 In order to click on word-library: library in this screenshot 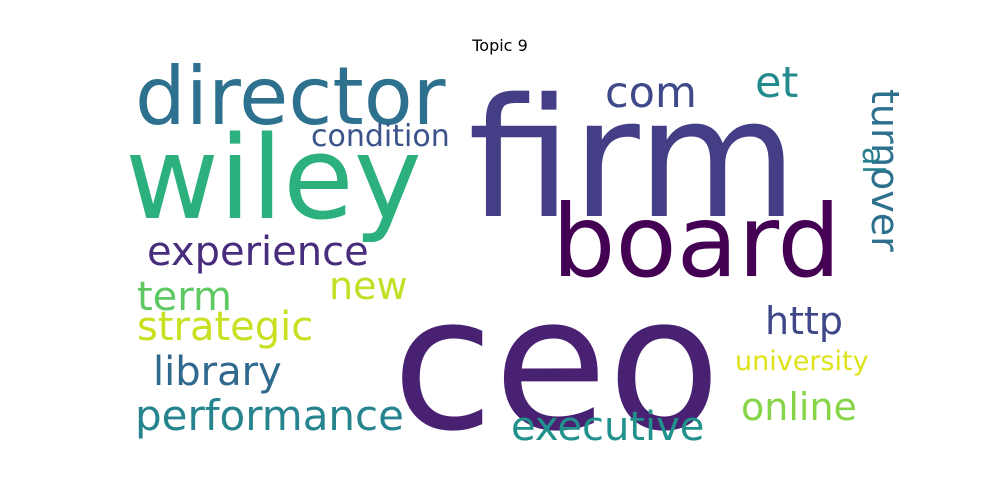, I will do `click(217, 372)`.